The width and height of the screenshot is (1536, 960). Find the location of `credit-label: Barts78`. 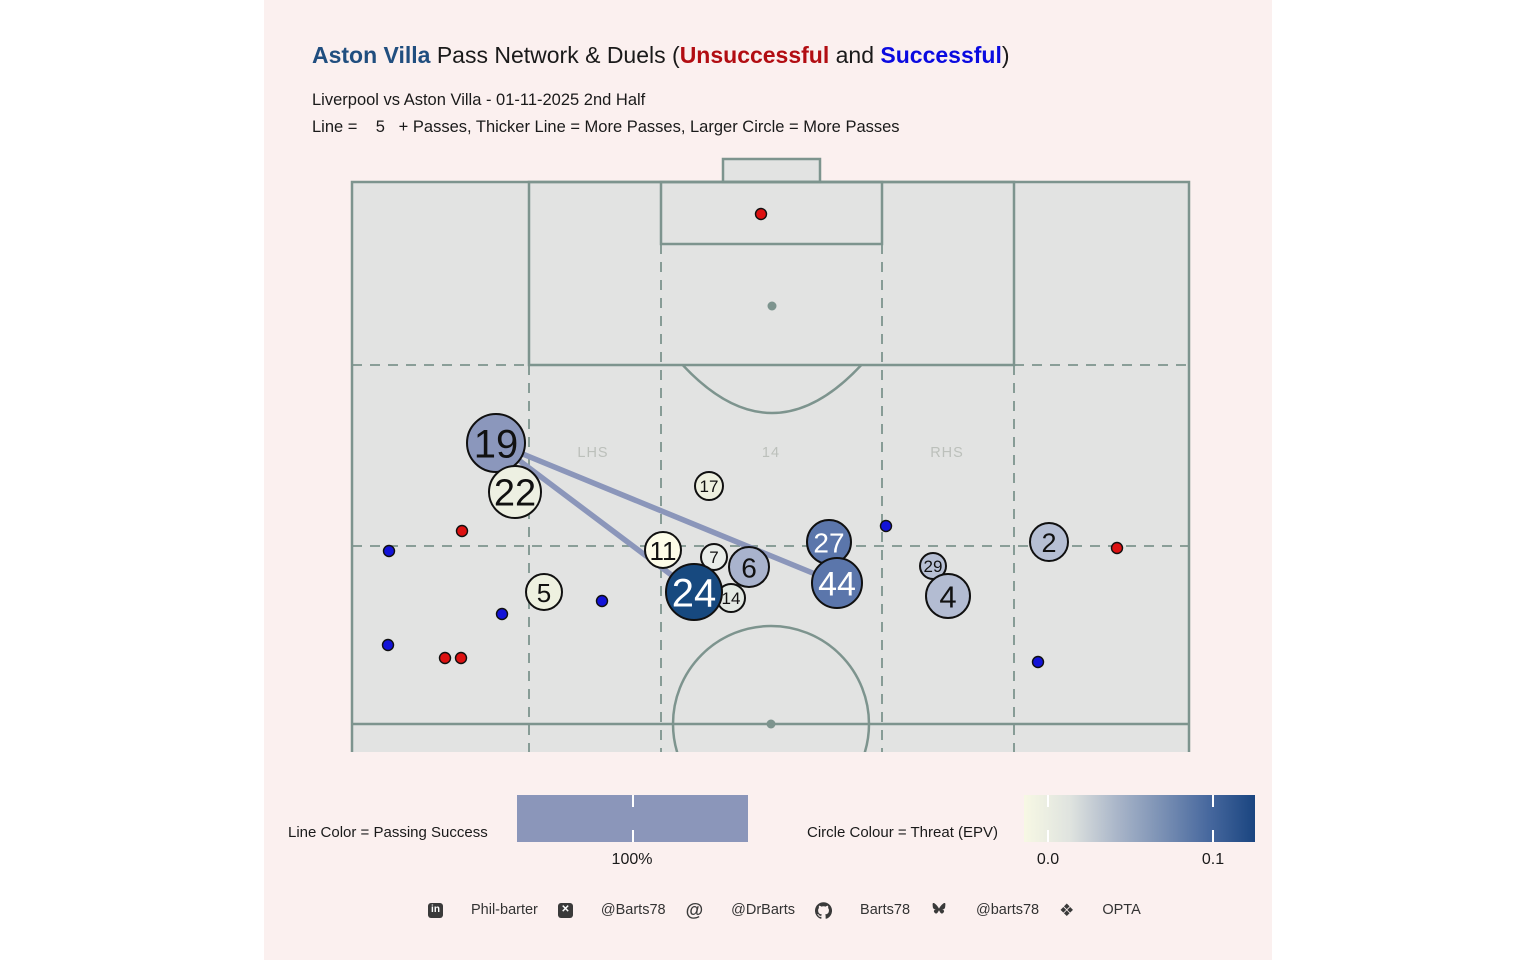

credit-label: Barts78 is located at coordinates (885, 910).